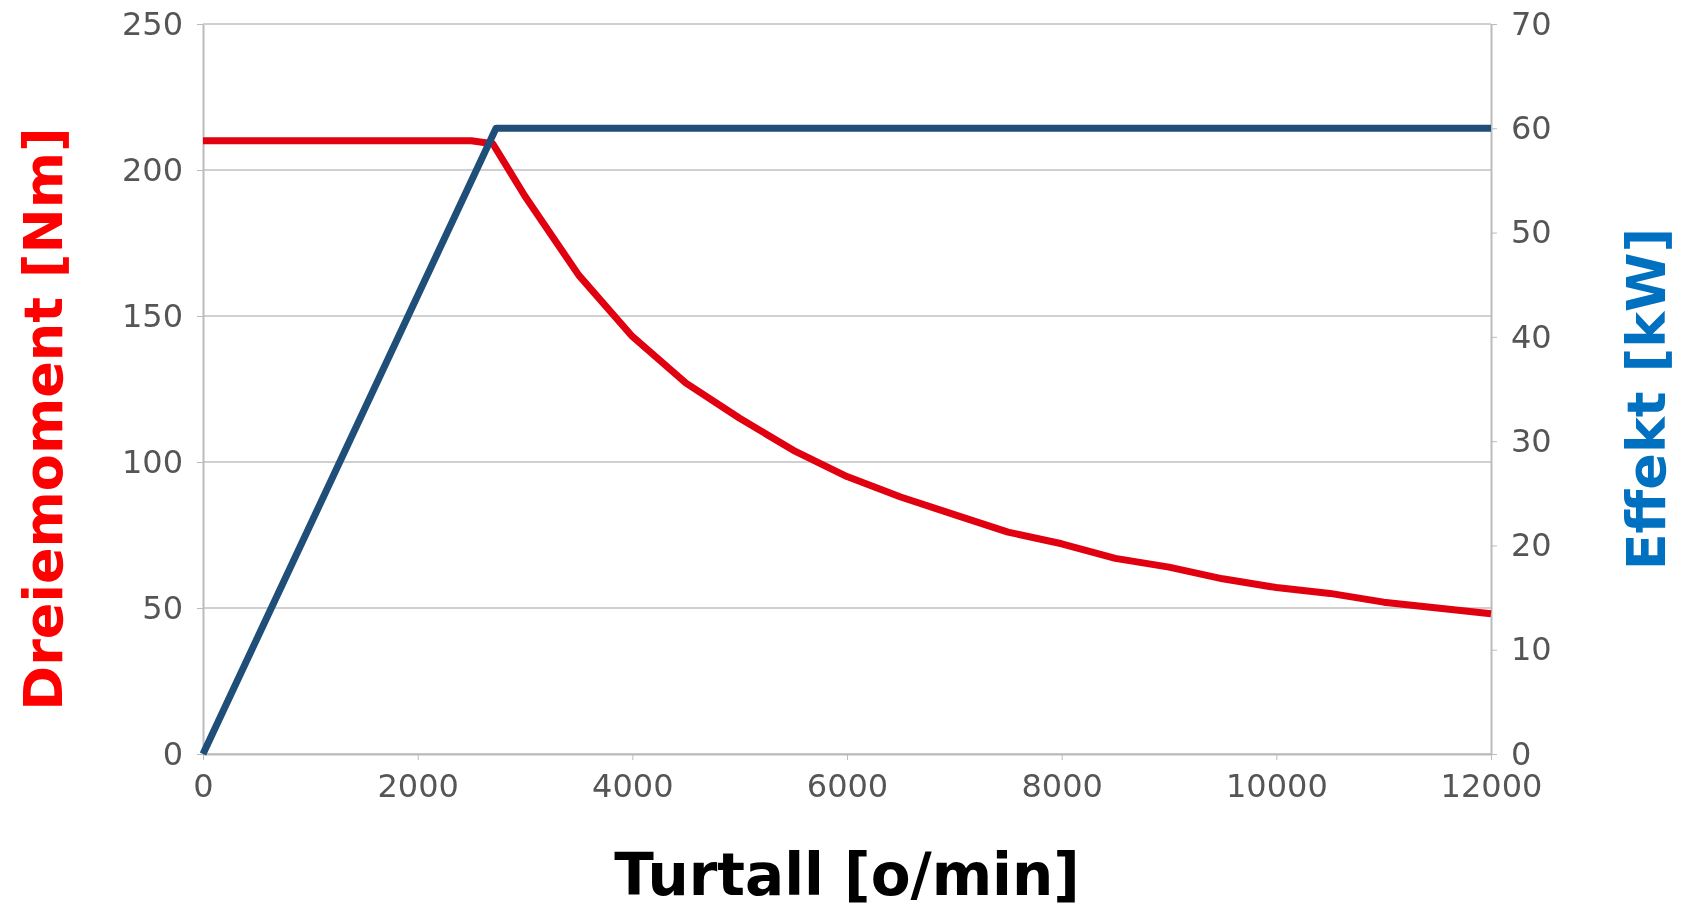 The width and height of the screenshot is (1681, 909). Describe the element at coordinates (152, 23) in the screenshot. I see `y-tick-label: 250` at that location.